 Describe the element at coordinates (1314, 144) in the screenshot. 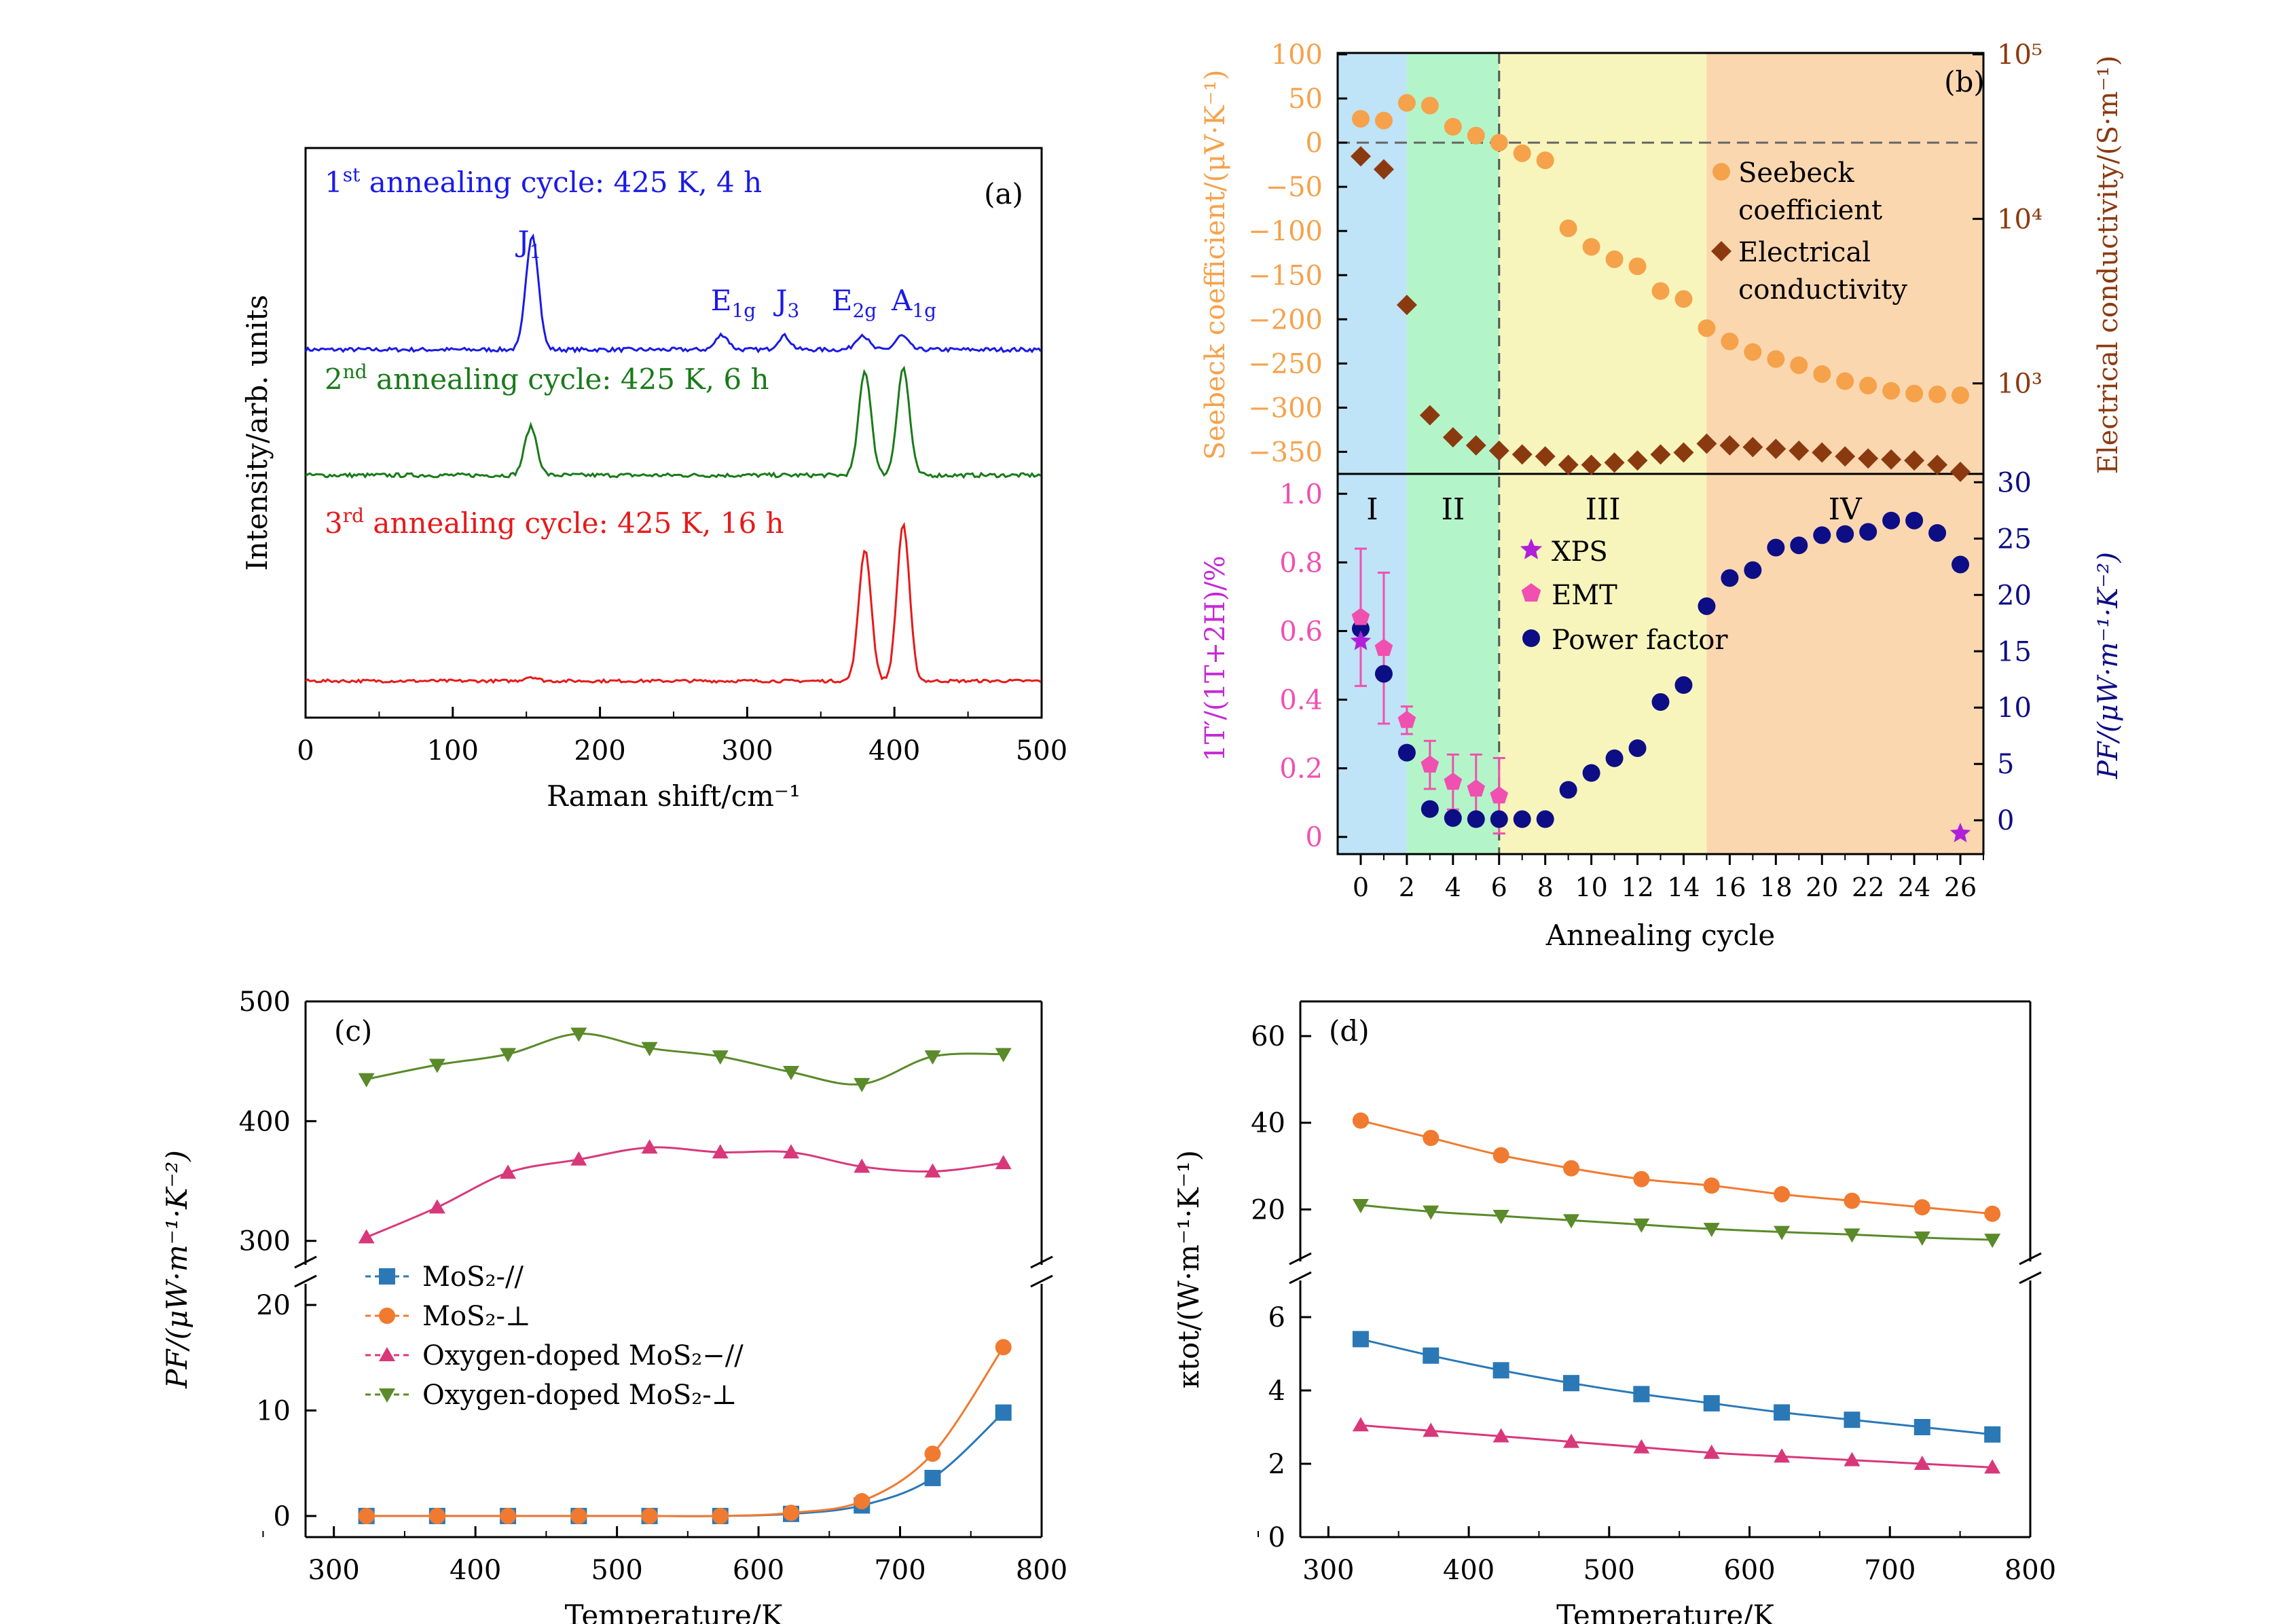

I see `panel-b-left-tick-label: 0` at that location.